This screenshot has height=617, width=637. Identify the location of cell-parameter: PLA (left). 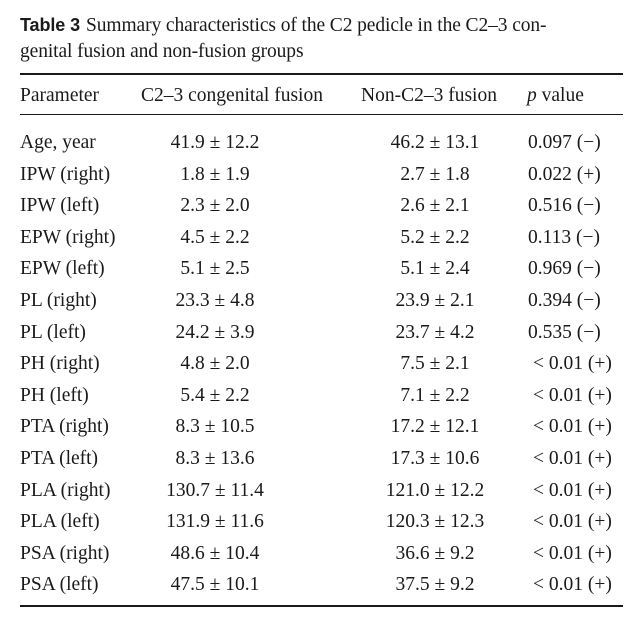
(60, 522).